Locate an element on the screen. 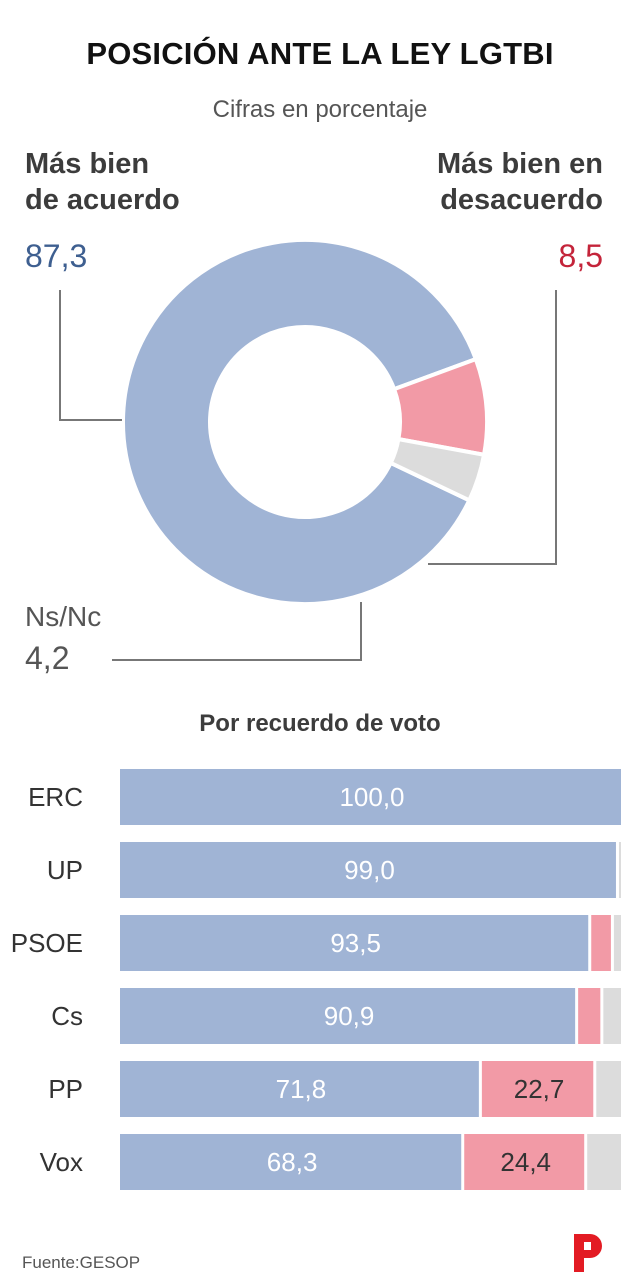  leader-line-agree is located at coordinates (90, 355).